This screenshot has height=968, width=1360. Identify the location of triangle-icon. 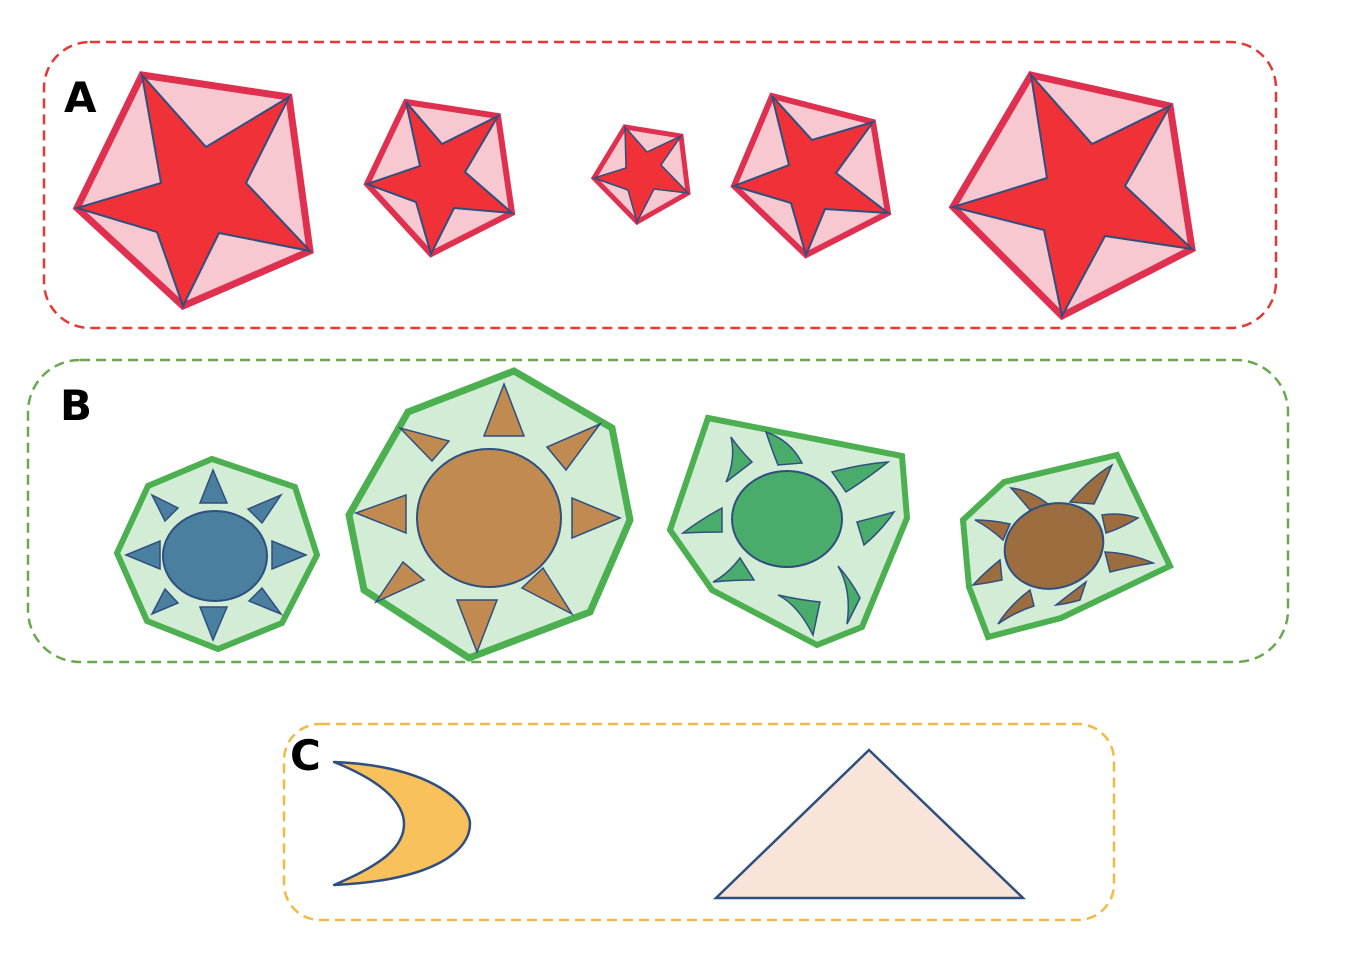
(869, 824).